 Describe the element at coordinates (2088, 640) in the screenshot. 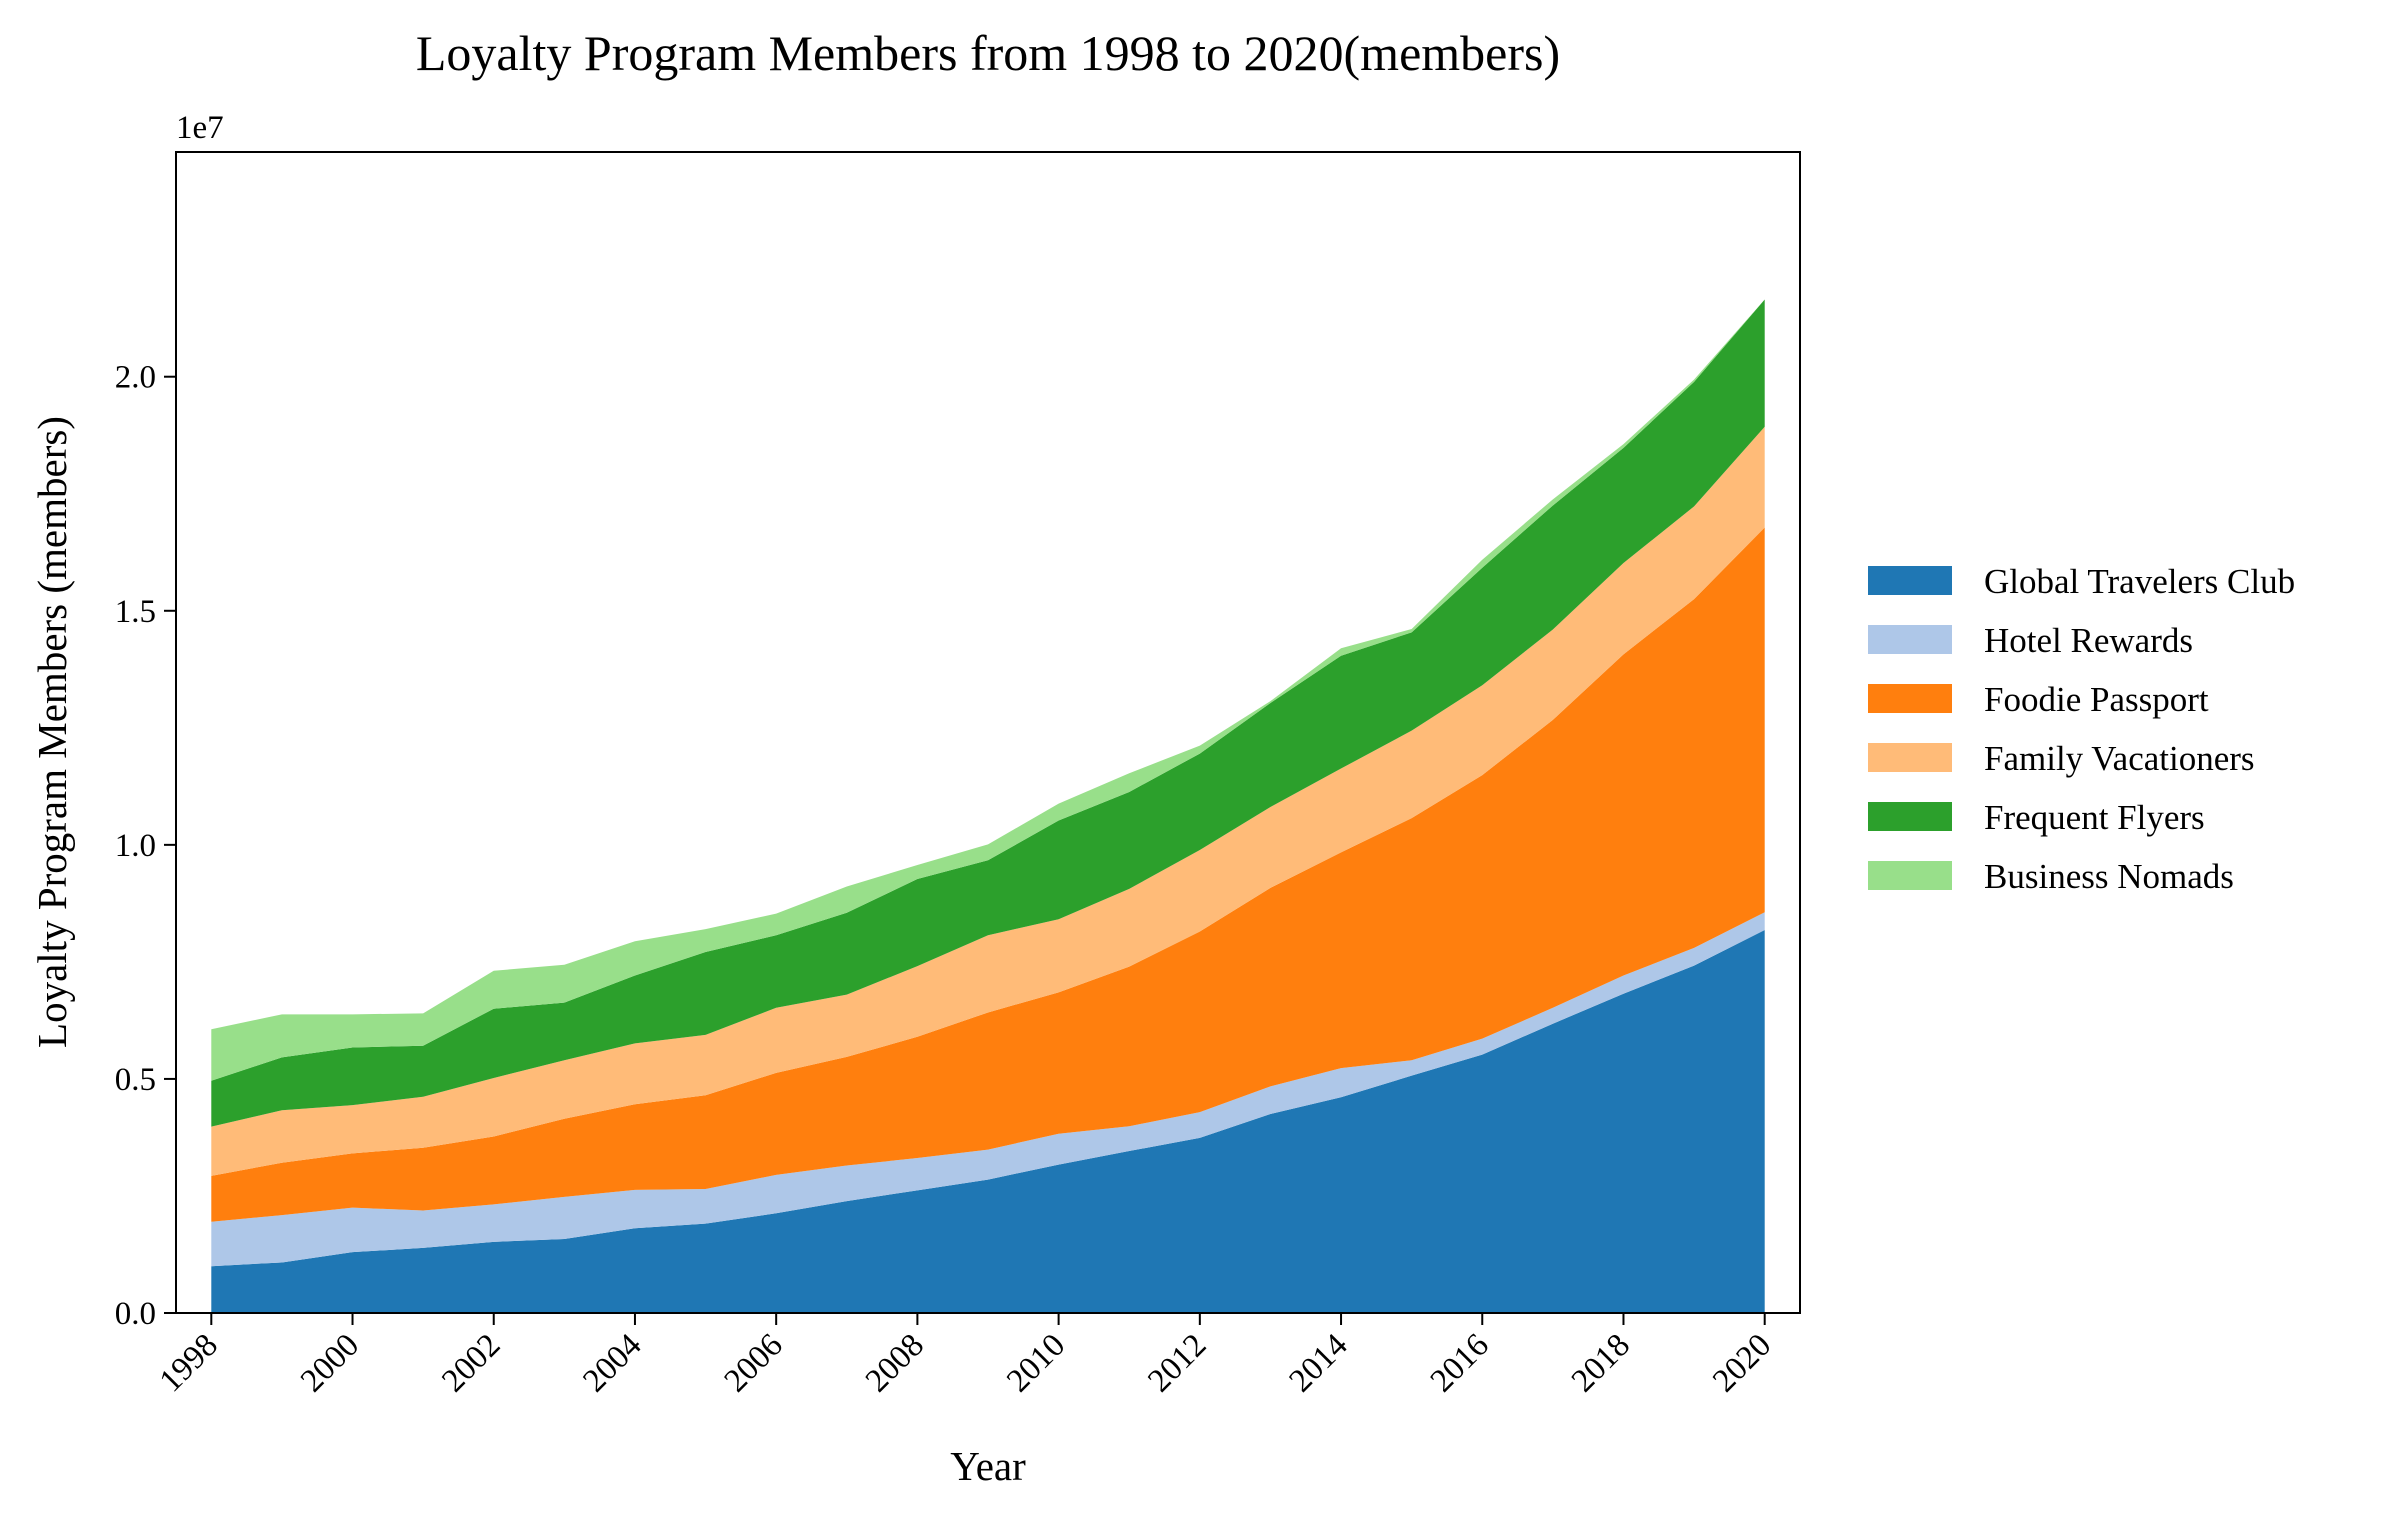

I see `legend-label-hotel-rewards: Hotel Rewards` at that location.